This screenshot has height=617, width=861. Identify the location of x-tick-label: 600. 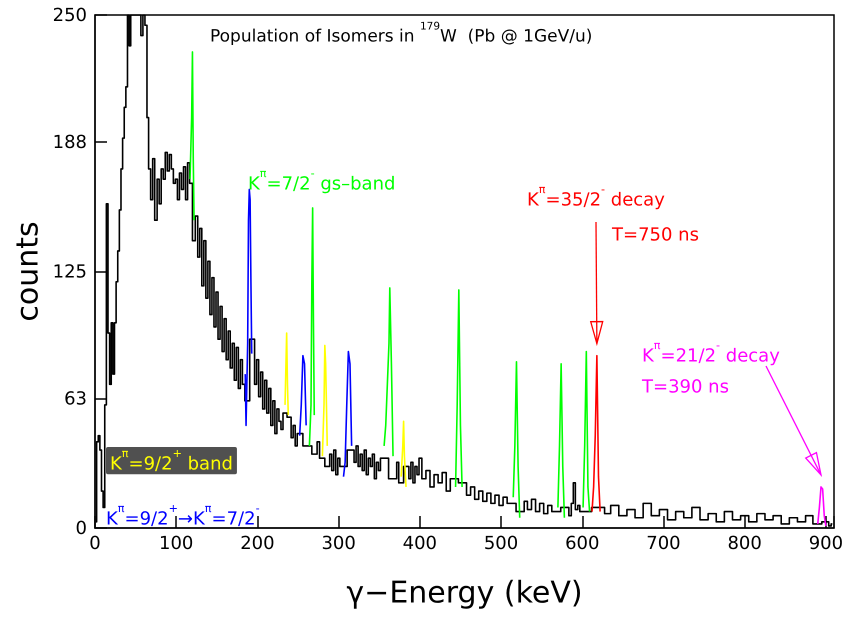
(582, 543).